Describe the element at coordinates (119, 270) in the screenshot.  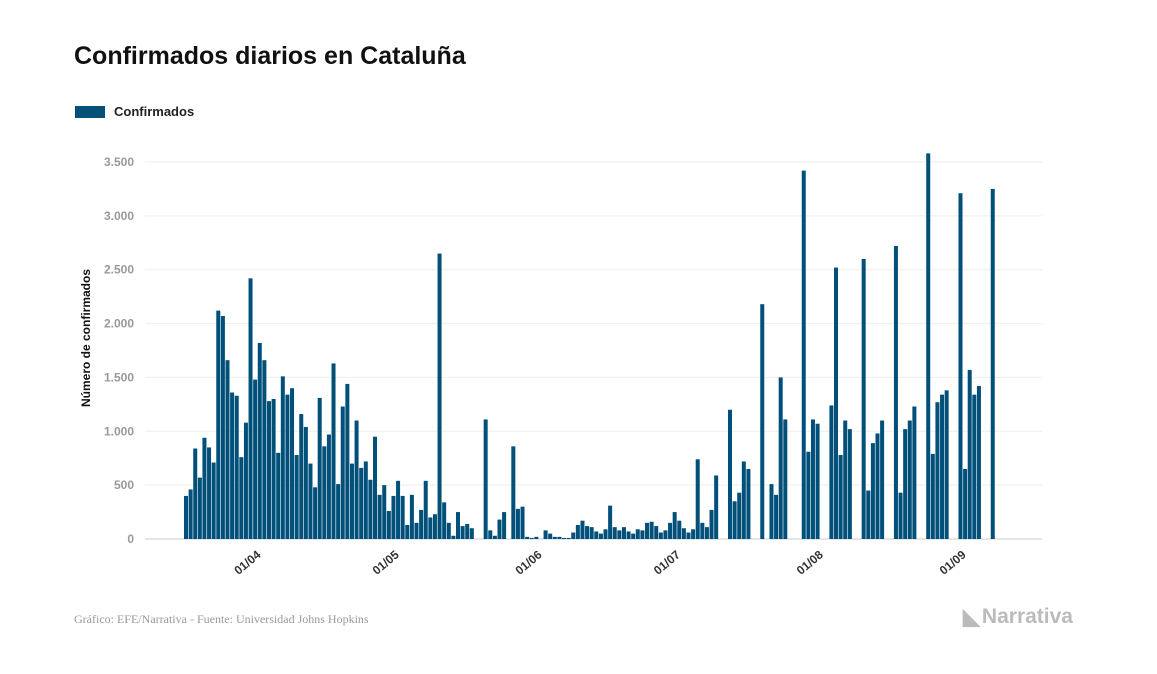
I see `y-tick-label: 2.500` at that location.